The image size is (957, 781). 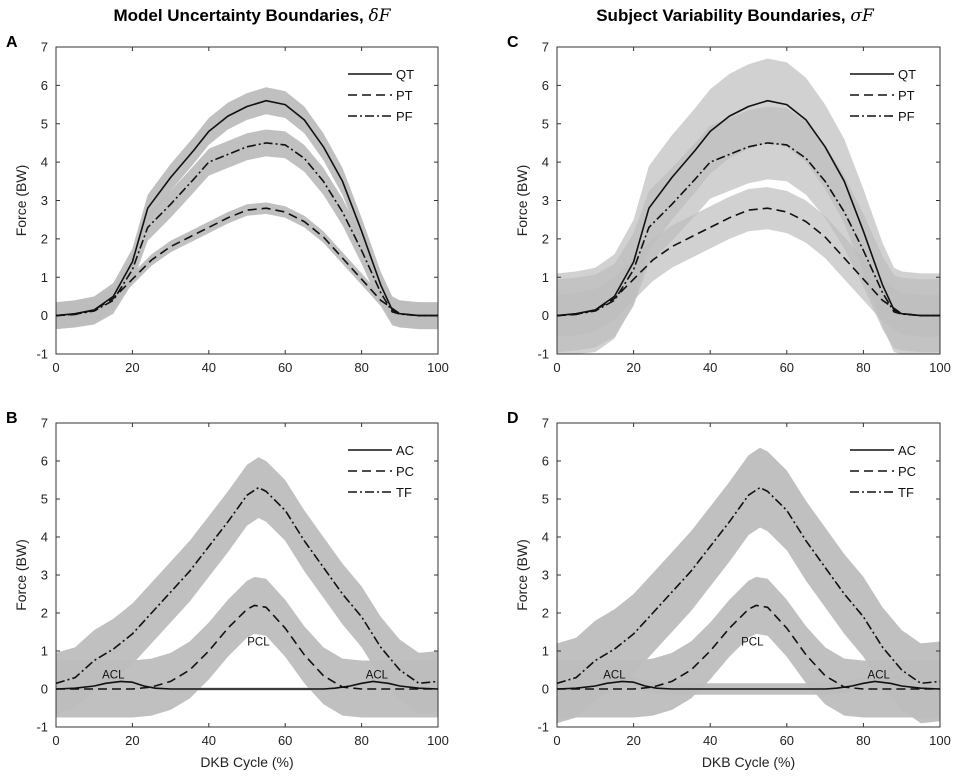 I want to click on x-axis-label: DKB Cycle (%), so click(x=246, y=762).